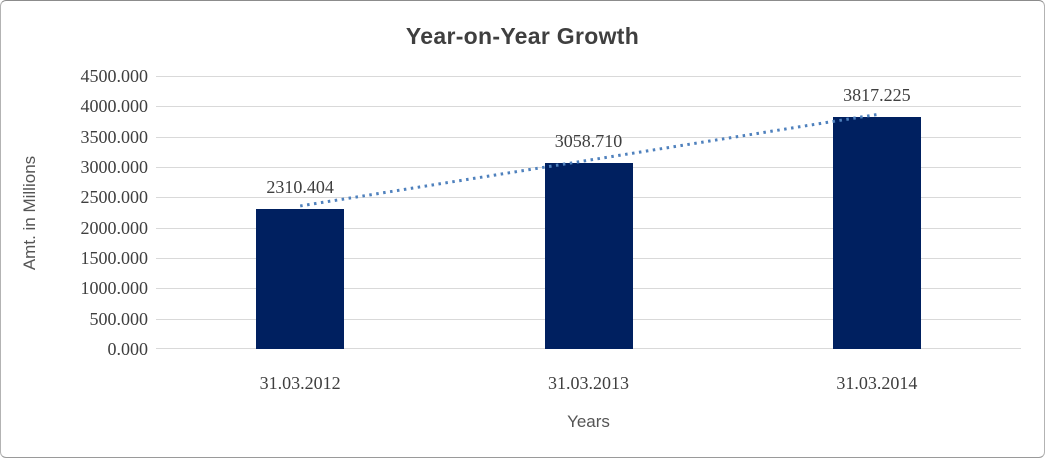 Image resolution: width=1045 pixels, height=458 pixels. Describe the element at coordinates (877, 95) in the screenshot. I see `bar-value-label: 3817.225` at that location.